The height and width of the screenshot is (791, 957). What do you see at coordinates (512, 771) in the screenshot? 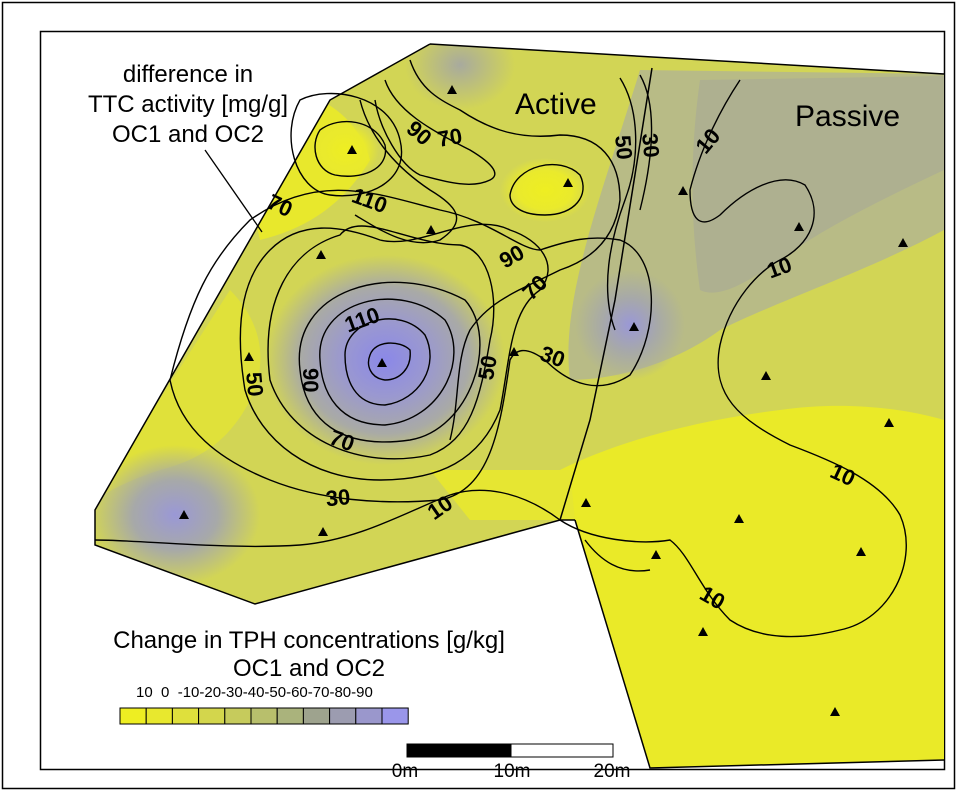
I see `scale-label-10: 10m` at bounding box center [512, 771].